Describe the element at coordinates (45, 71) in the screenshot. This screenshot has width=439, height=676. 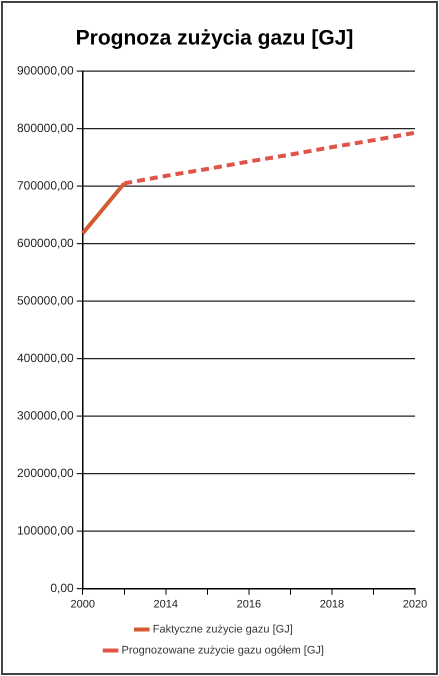
I see `y-tick-label: 900000,00` at that location.